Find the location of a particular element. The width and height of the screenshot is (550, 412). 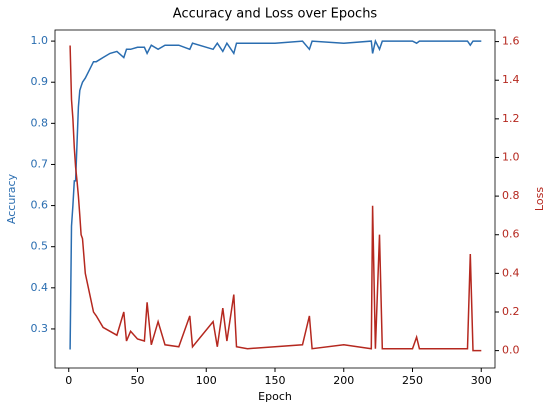

y-tick-label: 0.7 is located at coordinates (40, 163).